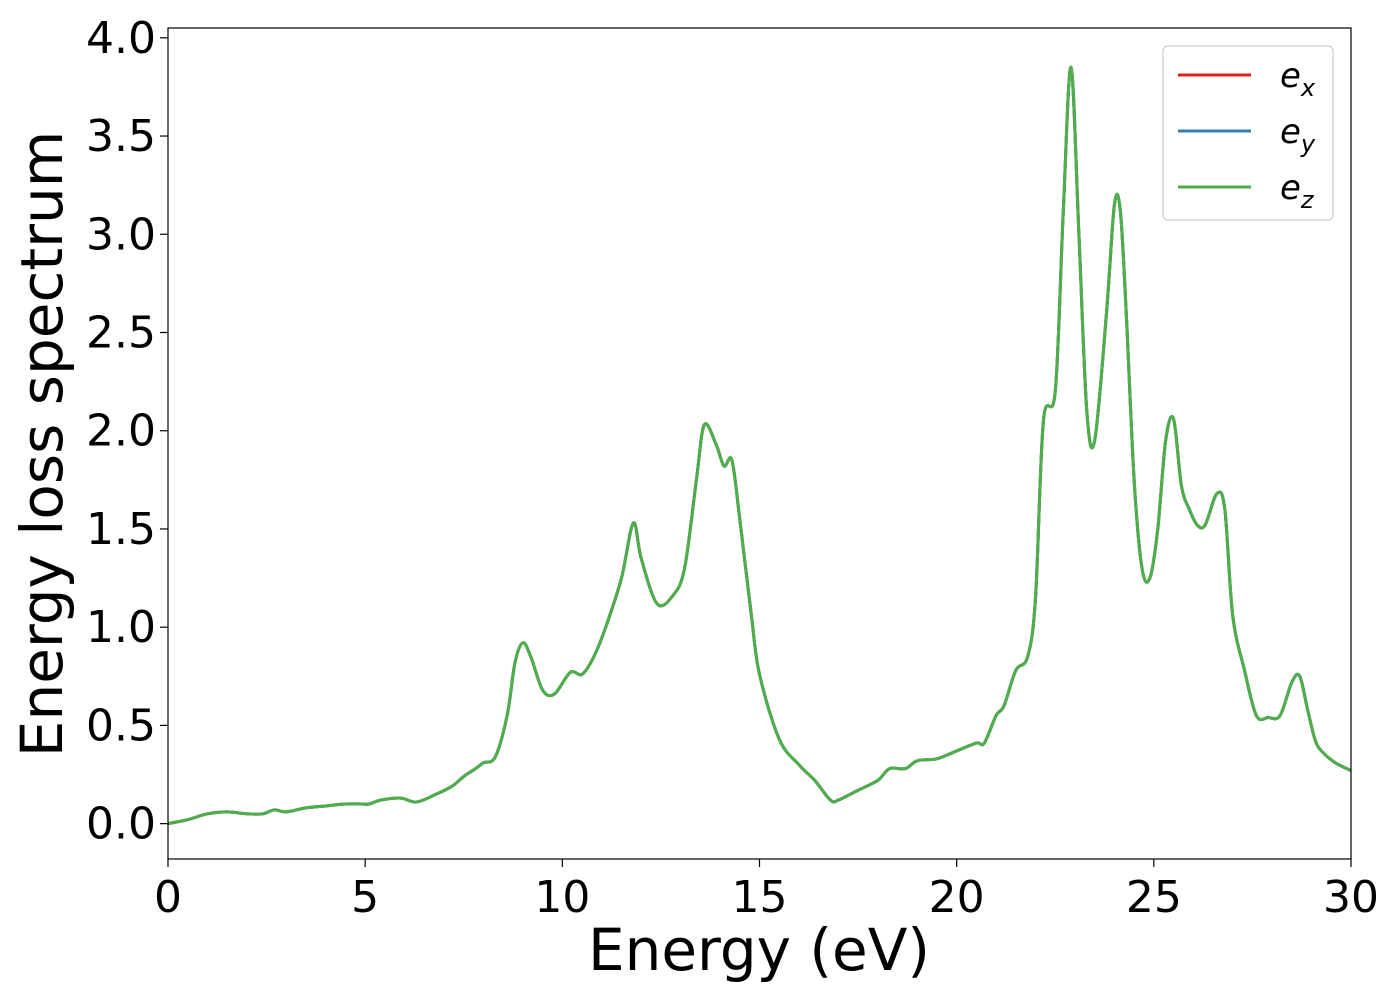 This screenshot has height=1000, width=1400. Describe the element at coordinates (1351, 897) in the screenshot. I see `x-tick-label: 30` at that location.